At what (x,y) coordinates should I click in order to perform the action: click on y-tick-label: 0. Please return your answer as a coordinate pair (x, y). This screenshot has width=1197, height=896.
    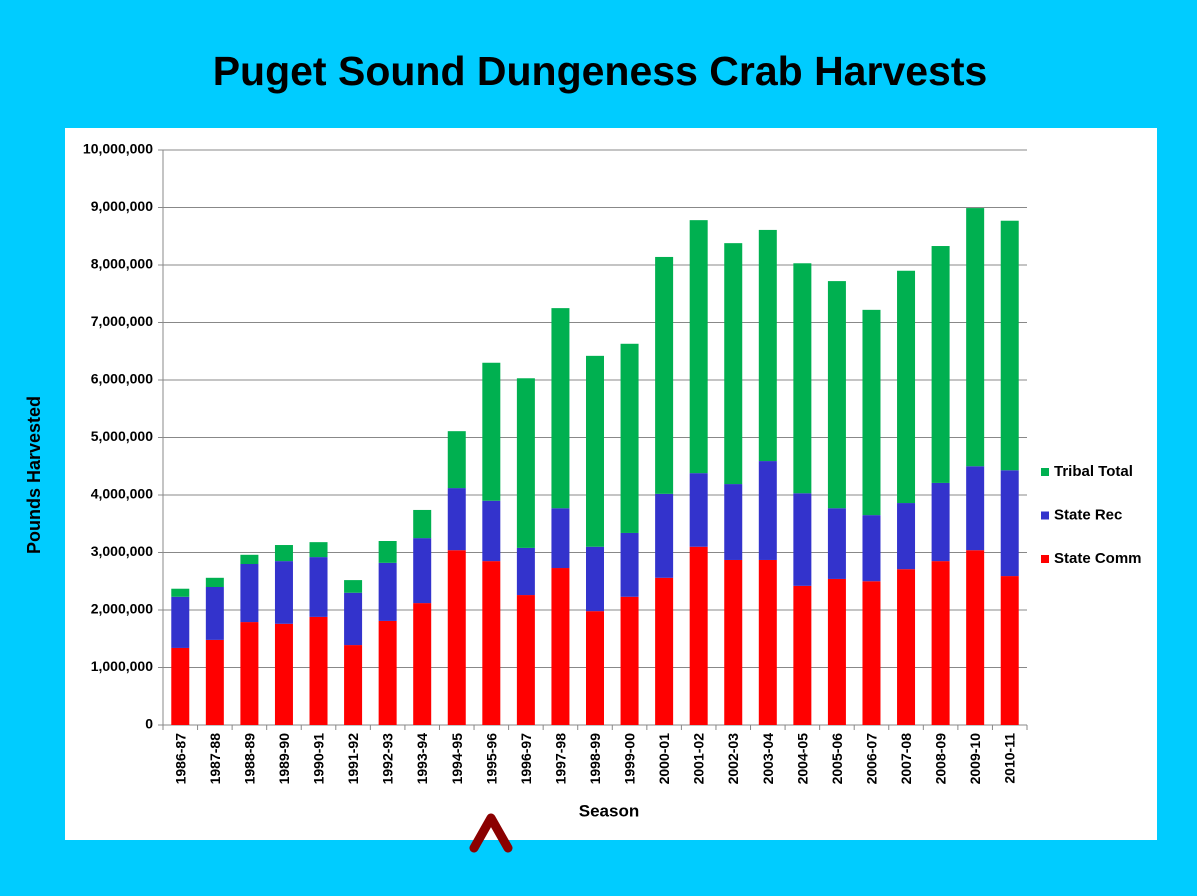
    Looking at the image, I should click on (149, 724).